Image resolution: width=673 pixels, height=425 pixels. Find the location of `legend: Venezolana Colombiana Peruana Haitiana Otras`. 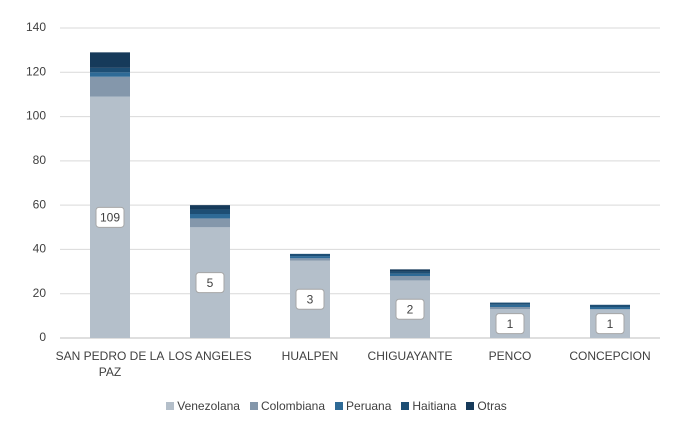

legend: Venezolana Colombiana Peruana Haitiana Otras is located at coordinates (336, 406).